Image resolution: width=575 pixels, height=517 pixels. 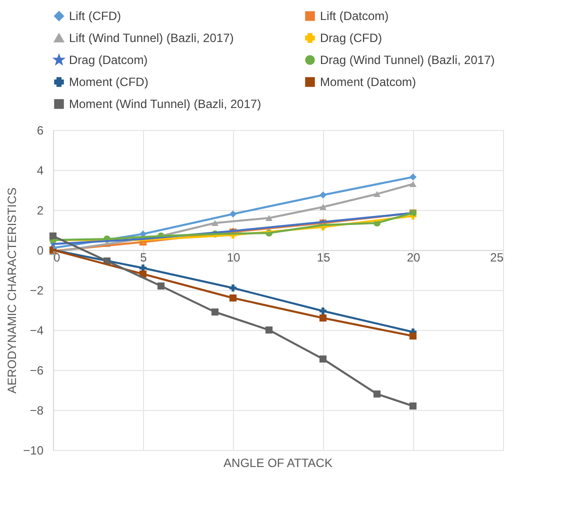 What do you see at coordinates (37, 291) in the screenshot?
I see `y-tick-label: −2` at bounding box center [37, 291].